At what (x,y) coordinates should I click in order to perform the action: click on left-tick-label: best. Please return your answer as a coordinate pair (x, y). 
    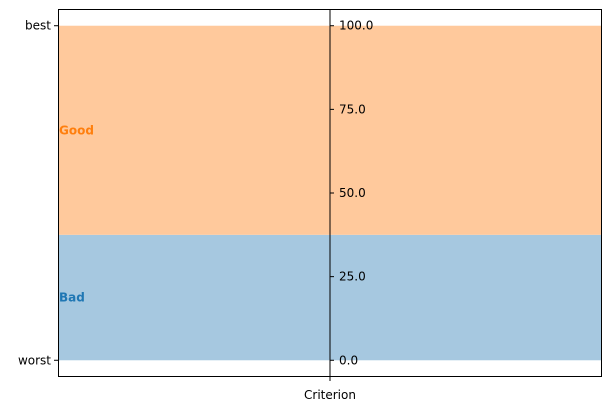
    Looking at the image, I should click on (38, 26).